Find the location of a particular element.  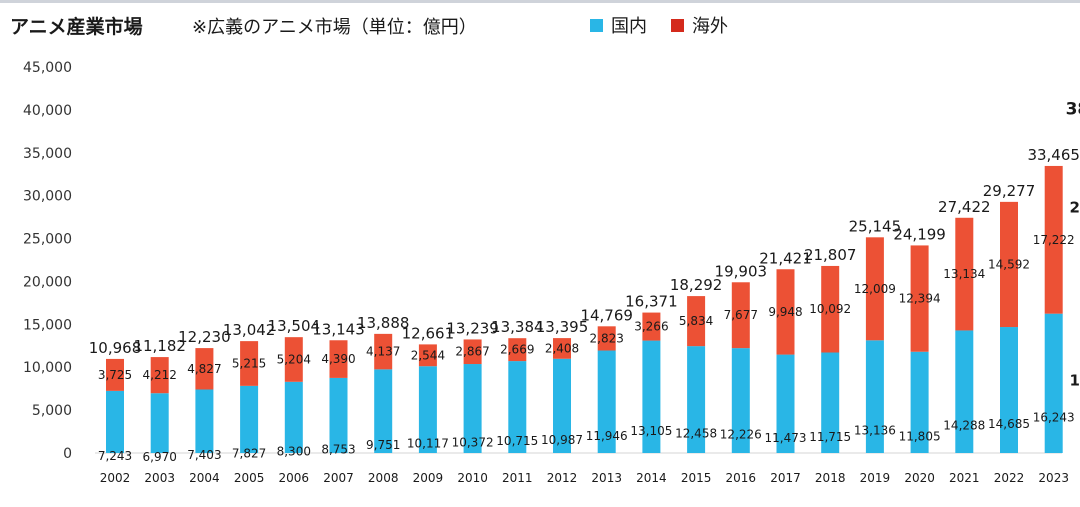

data-label-domestic: 12,226 is located at coordinates (741, 435).